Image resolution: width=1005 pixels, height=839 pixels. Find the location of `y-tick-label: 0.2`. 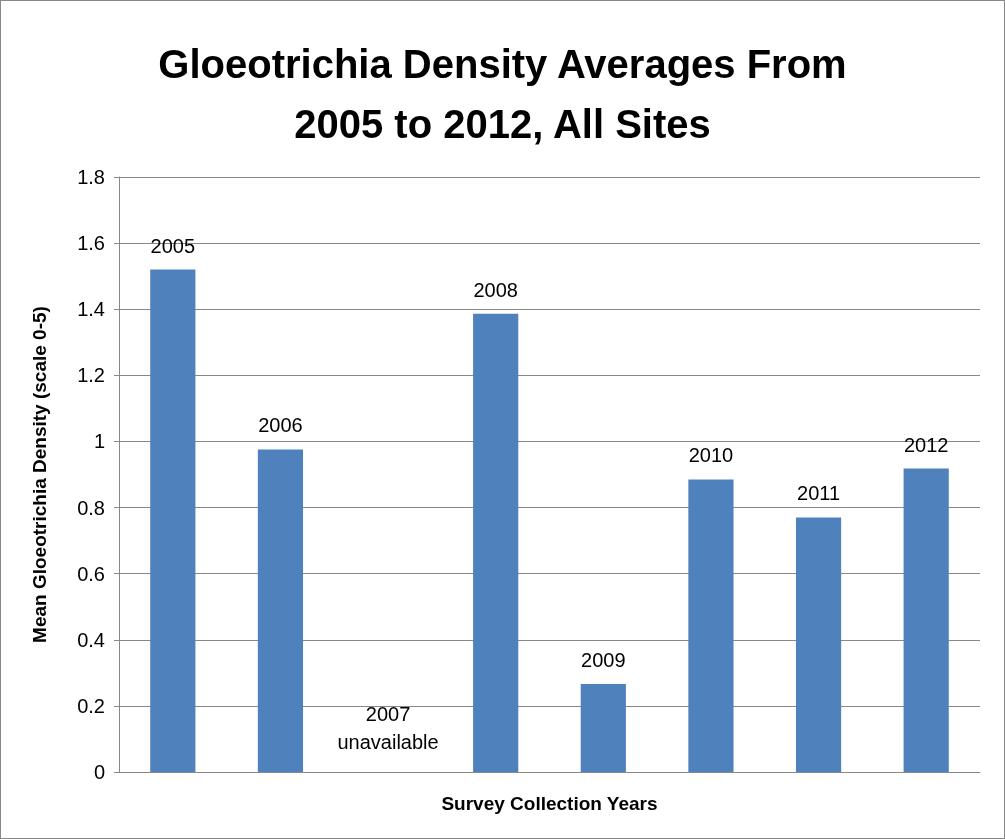

y-tick-label: 0.2 is located at coordinates (91, 705).